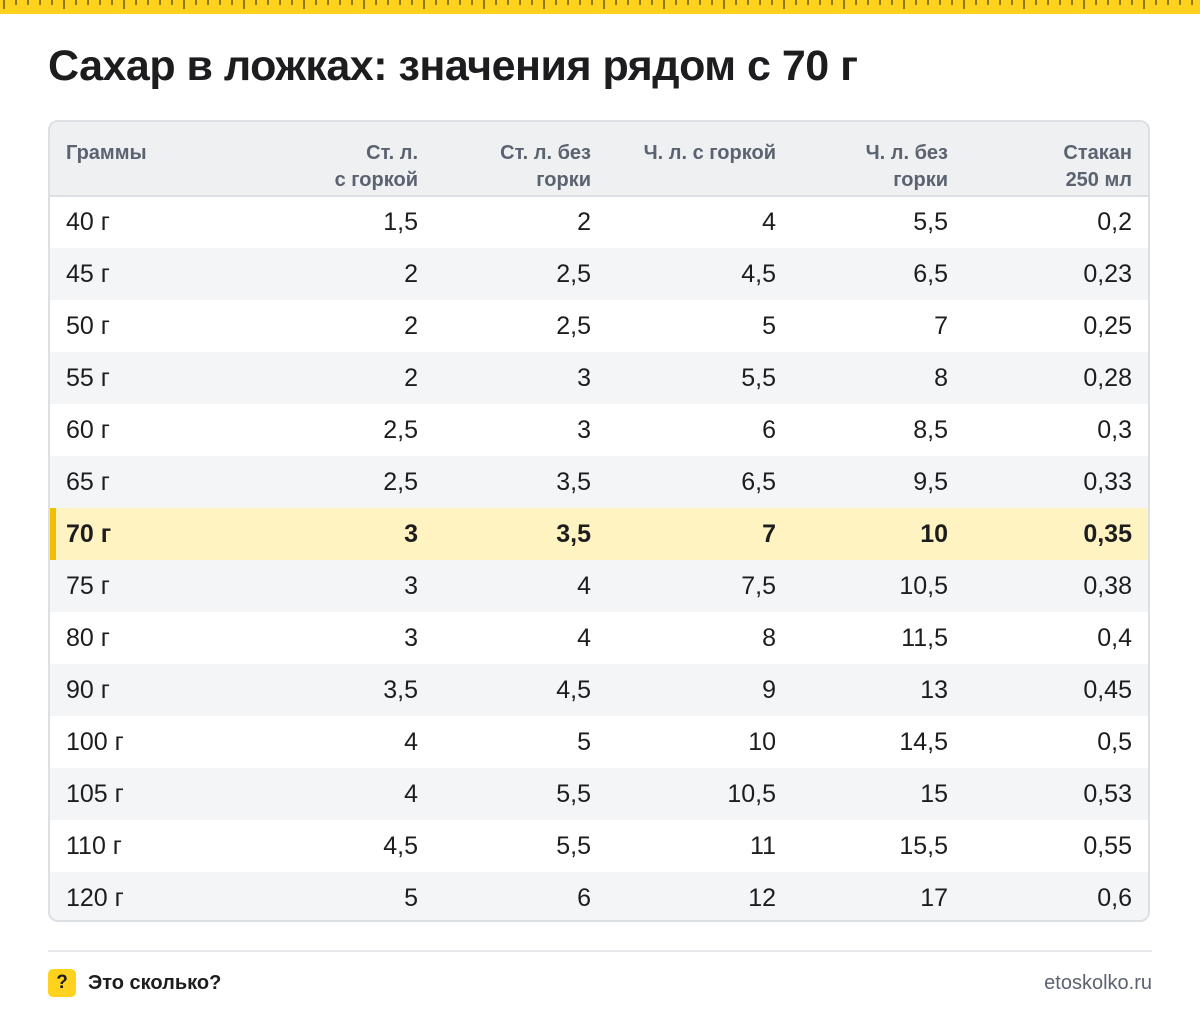 This screenshot has width=1200, height=1016. What do you see at coordinates (1114, 637) in the screenshot?
I see `value-cell: 0,4` at bounding box center [1114, 637].